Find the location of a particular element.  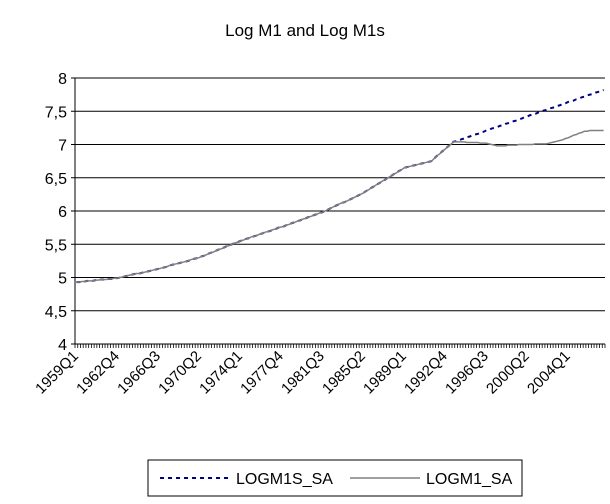

y-tick-label: 5,5 is located at coordinates (56, 245).